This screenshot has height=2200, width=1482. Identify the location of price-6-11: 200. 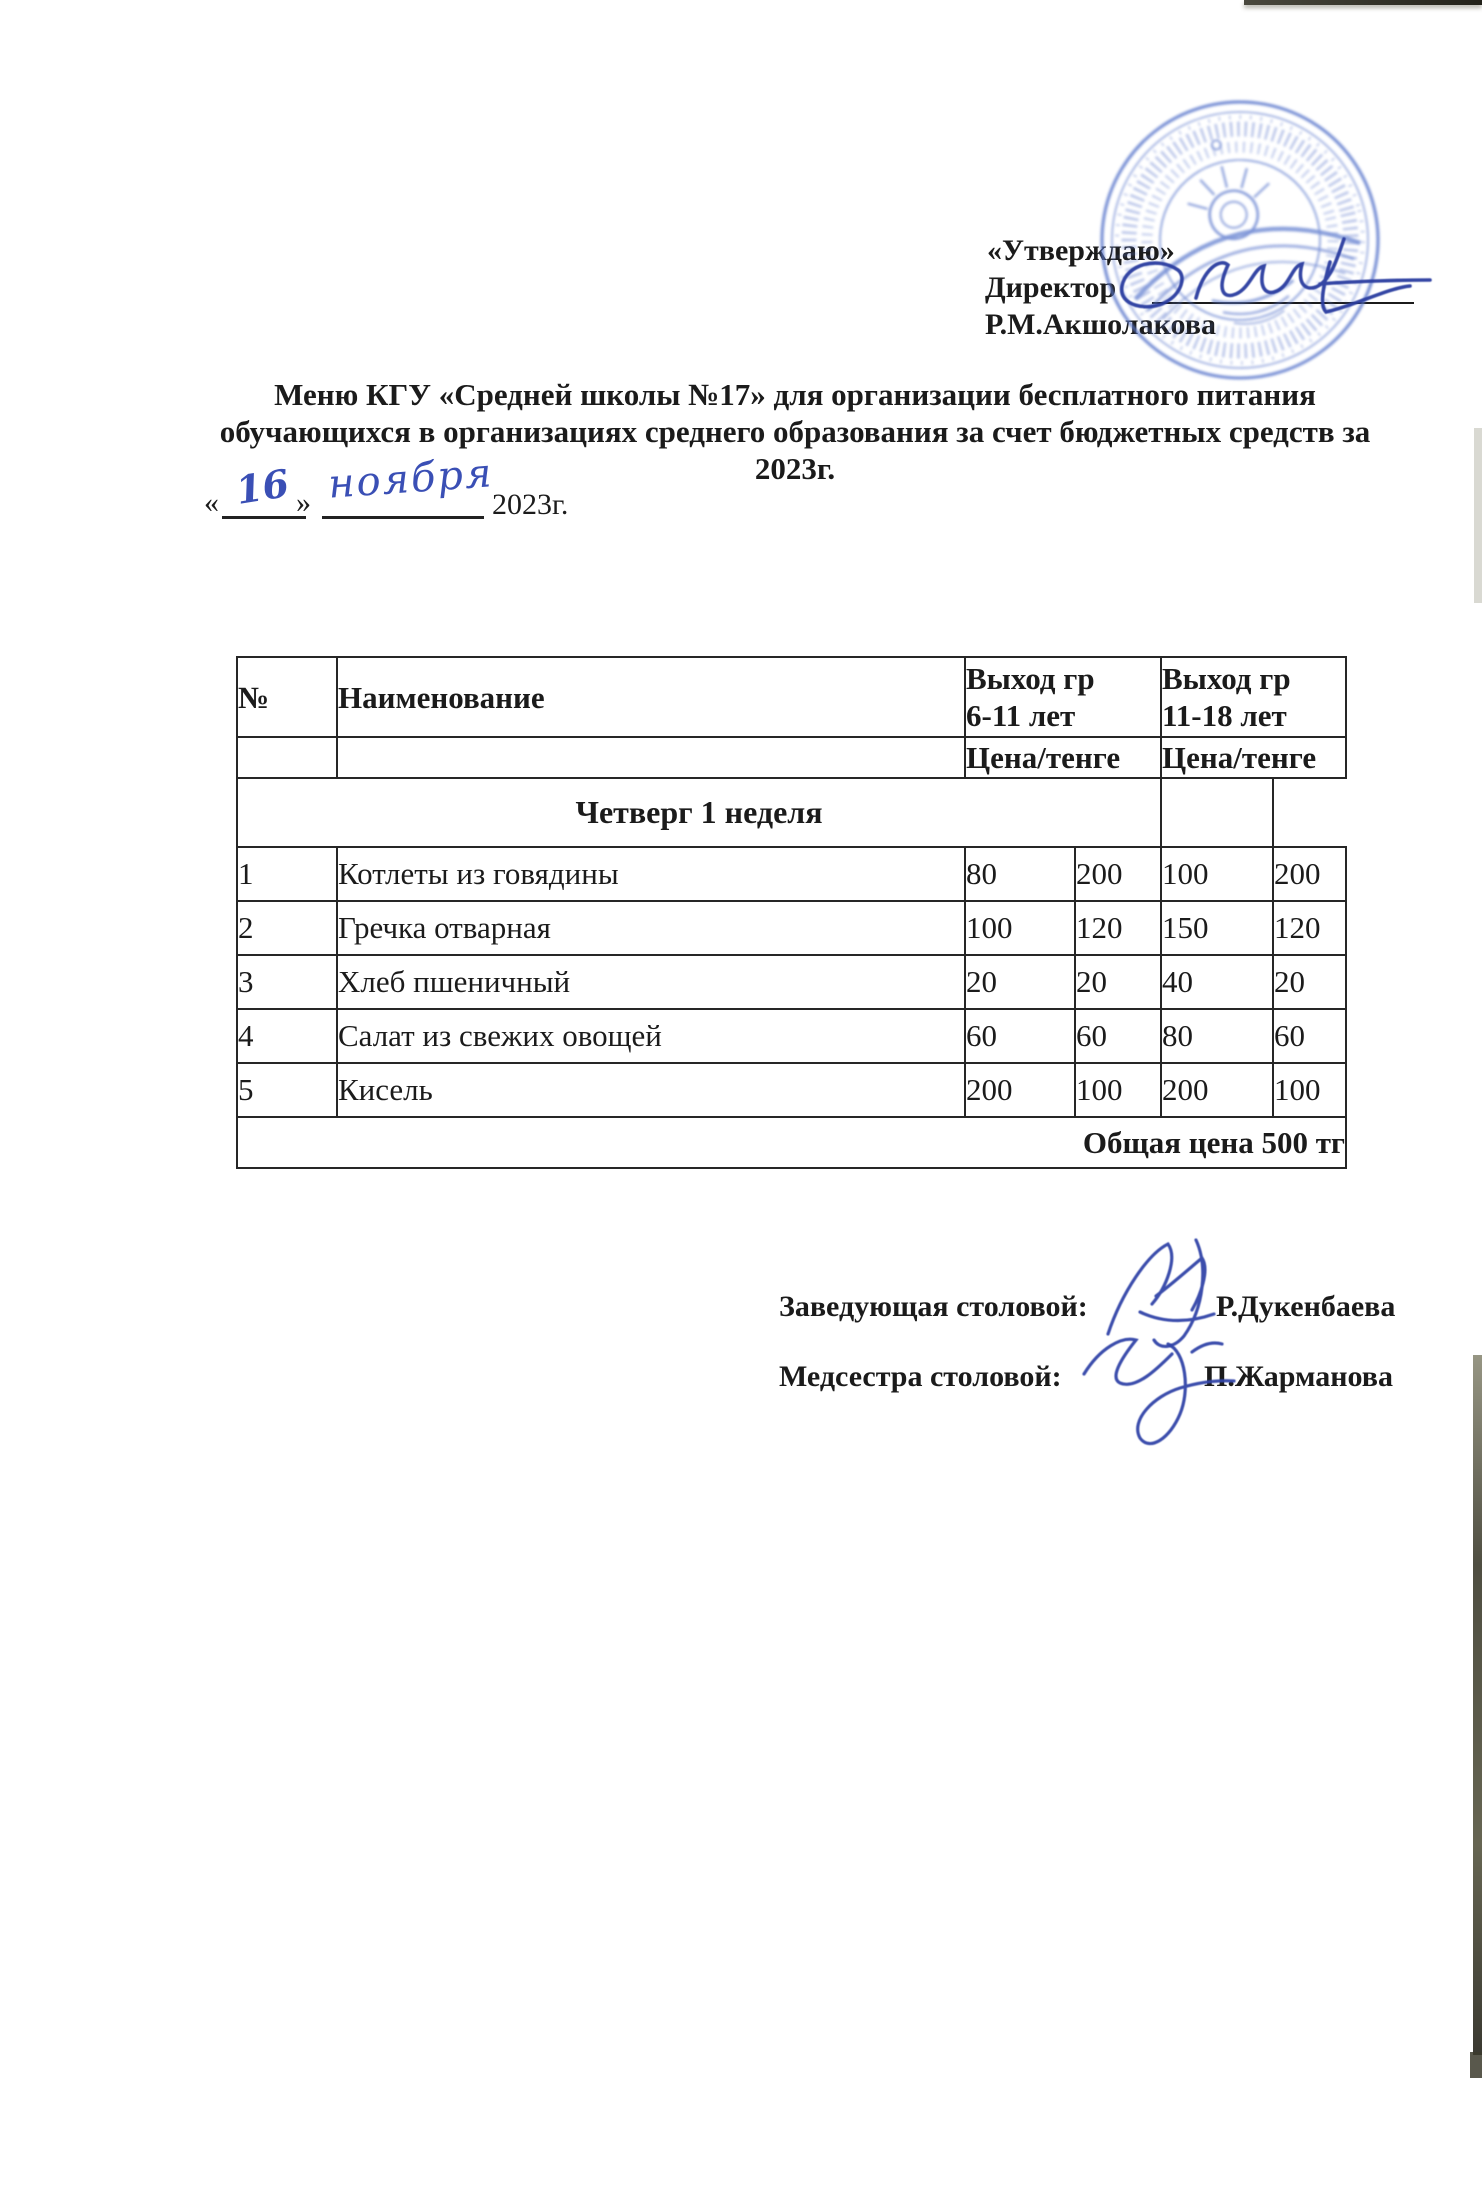
(1118, 874).